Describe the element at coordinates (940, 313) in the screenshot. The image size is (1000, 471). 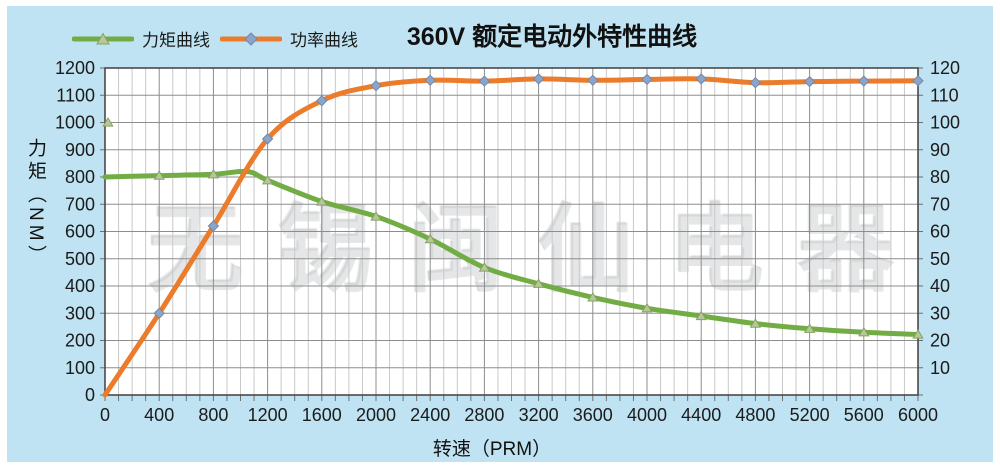
I see `svg-text: 30` at that location.